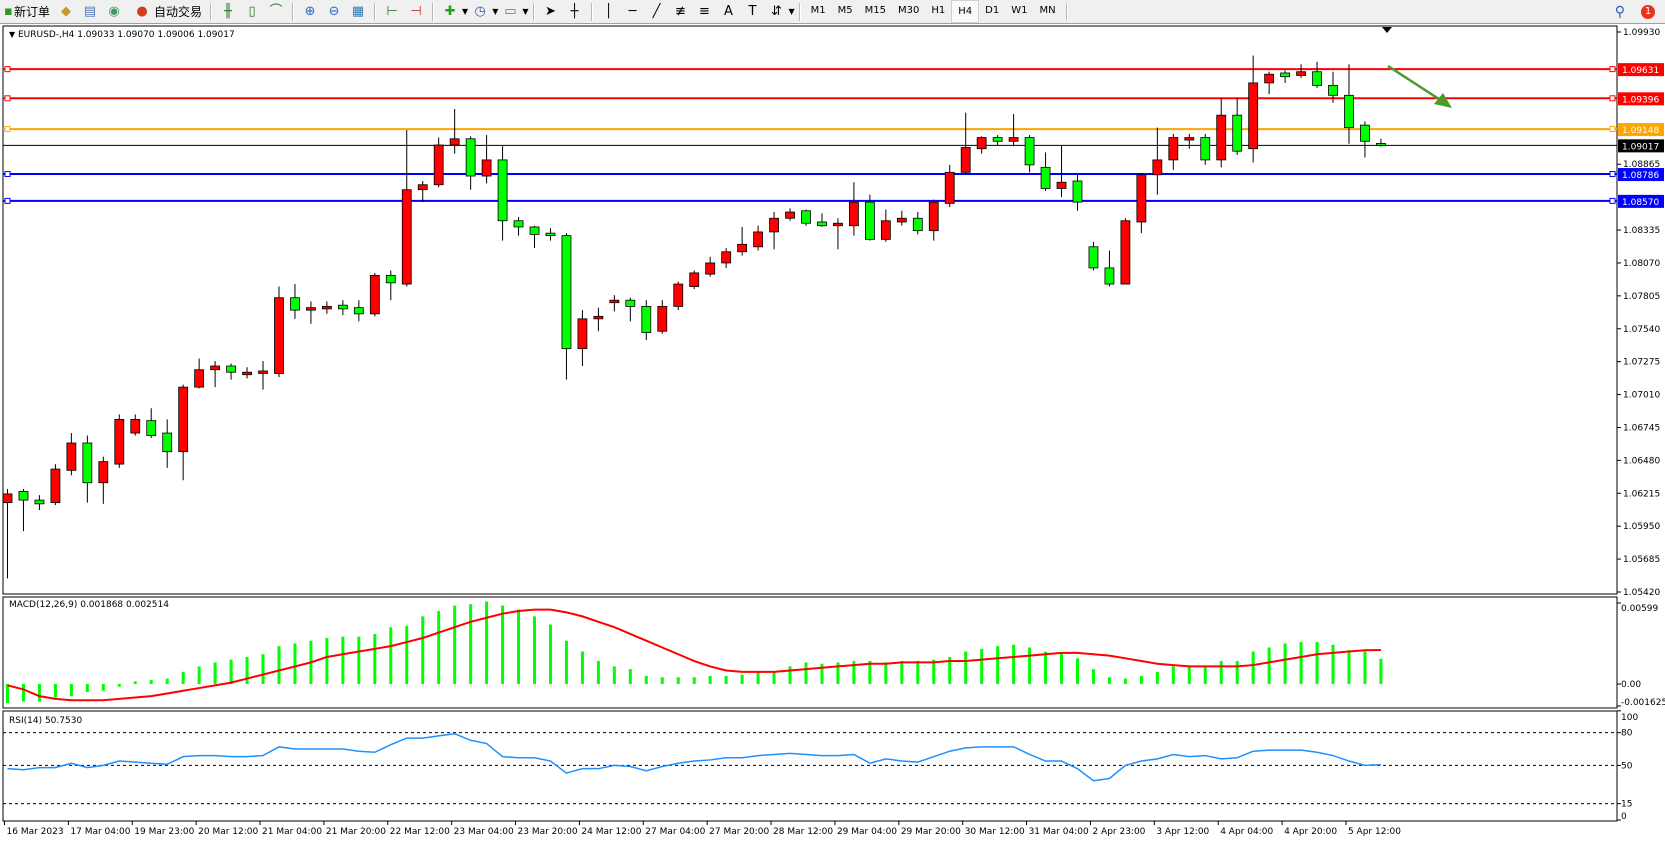 The height and width of the screenshot is (844, 1665). What do you see at coordinates (166, 11) in the screenshot?
I see `auto-trading-button: ● 自动交易` at bounding box center [166, 11].